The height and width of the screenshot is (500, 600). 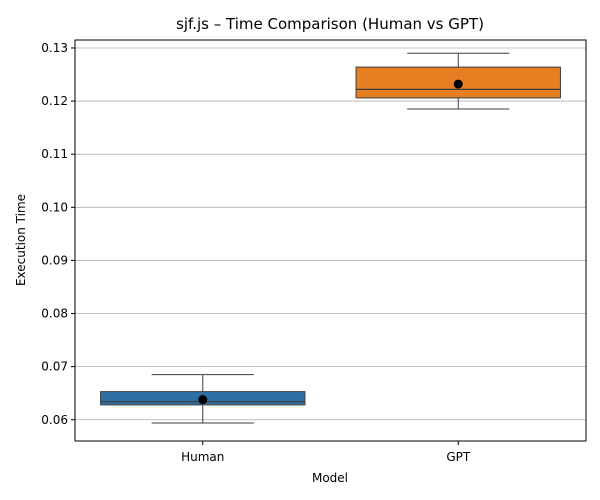 What do you see at coordinates (21, 240) in the screenshot?
I see `y-axis-label: Execution Time` at bounding box center [21, 240].